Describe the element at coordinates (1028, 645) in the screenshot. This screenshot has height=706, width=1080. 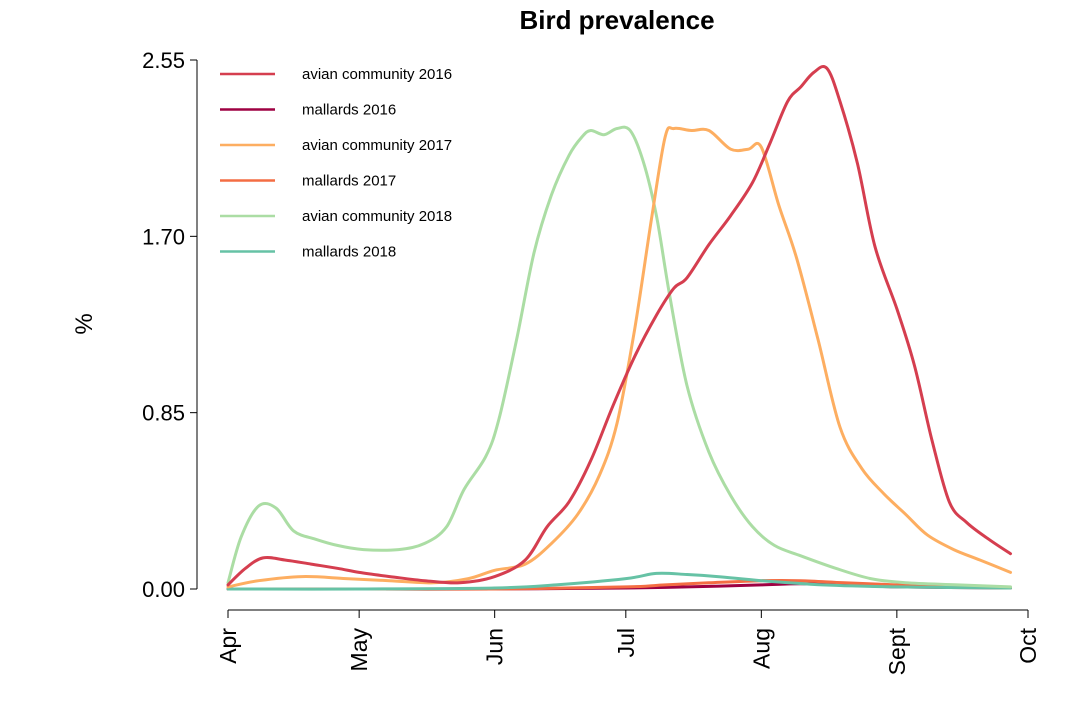
I see `x-tick-label: Oct` at that location.